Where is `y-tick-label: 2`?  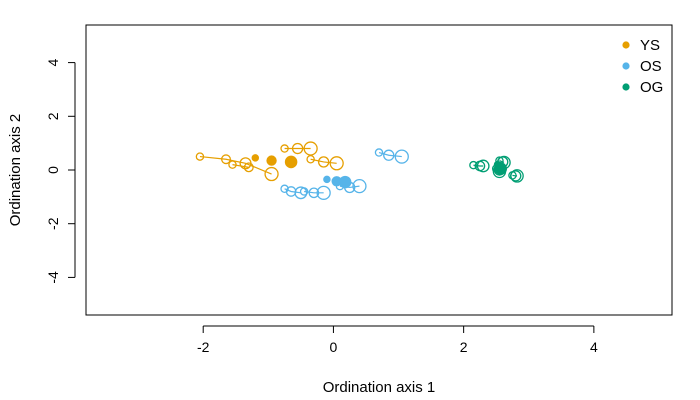 y-tick-label: 2 is located at coordinates (53, 116).